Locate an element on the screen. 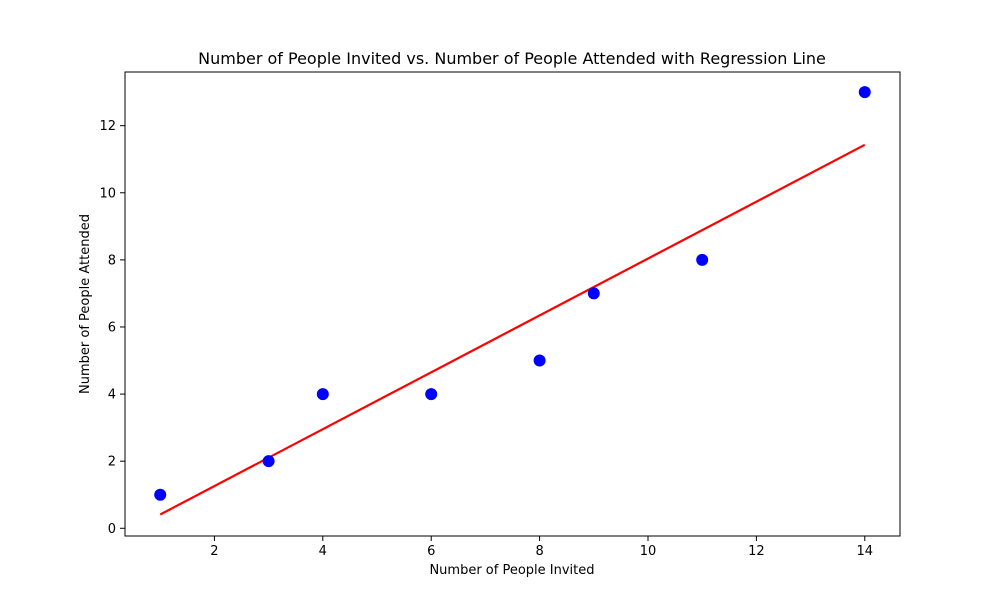 This screenshot has height=600, width=1000. x-tick-label: 14 is located at coordinates (864, 551).